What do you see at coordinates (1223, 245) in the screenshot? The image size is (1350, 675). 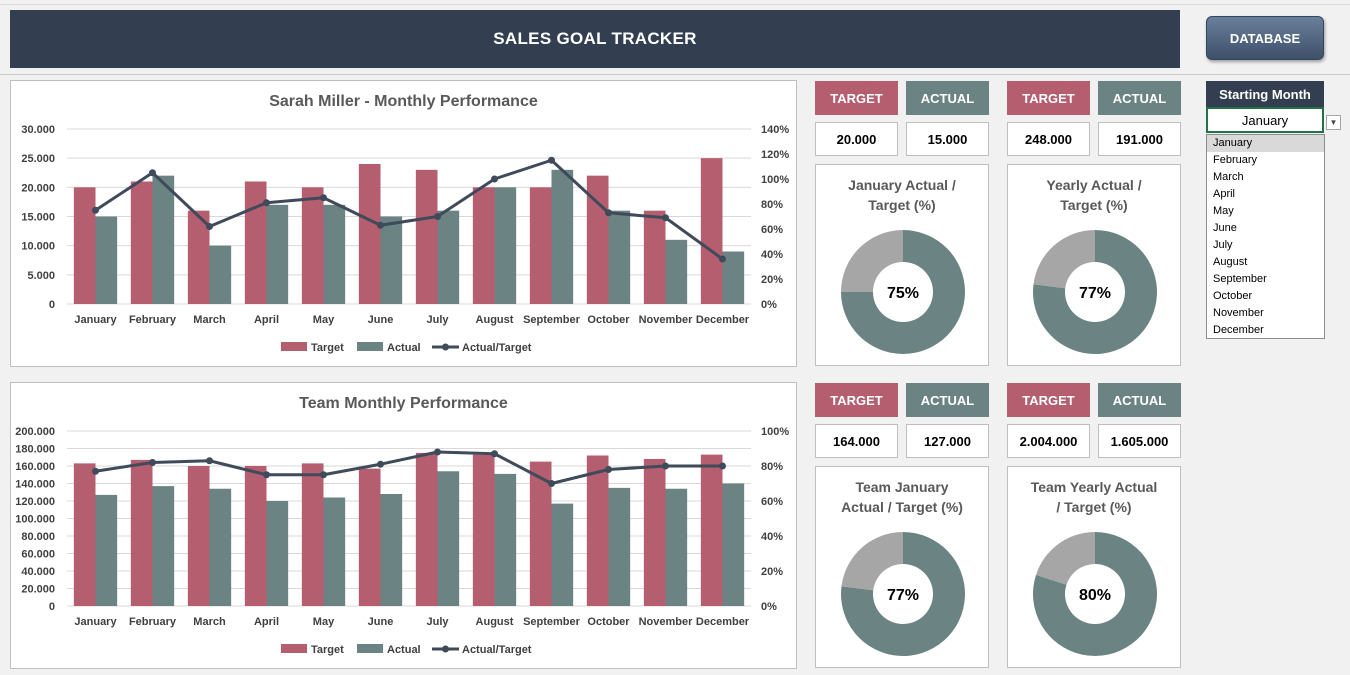 I see `month-option-july: July` at bounding box center [1223, 245].